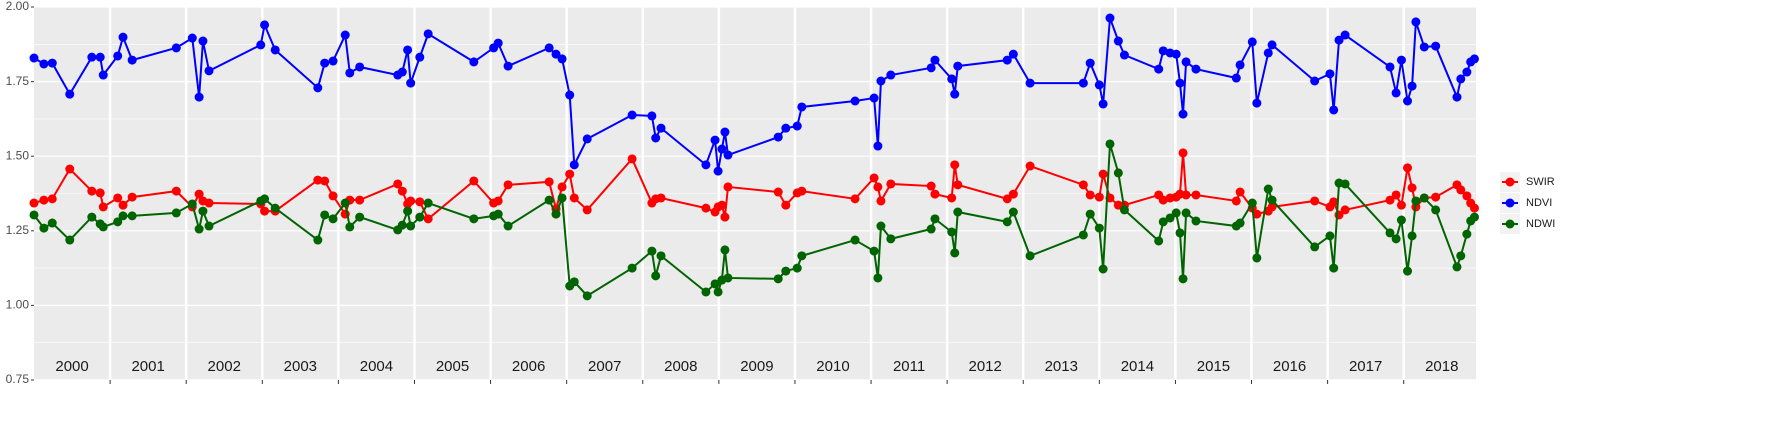 The width and height of the screenshot is (1773, 442). I want to click on x-tick-label: 2000, so click(71, 366).